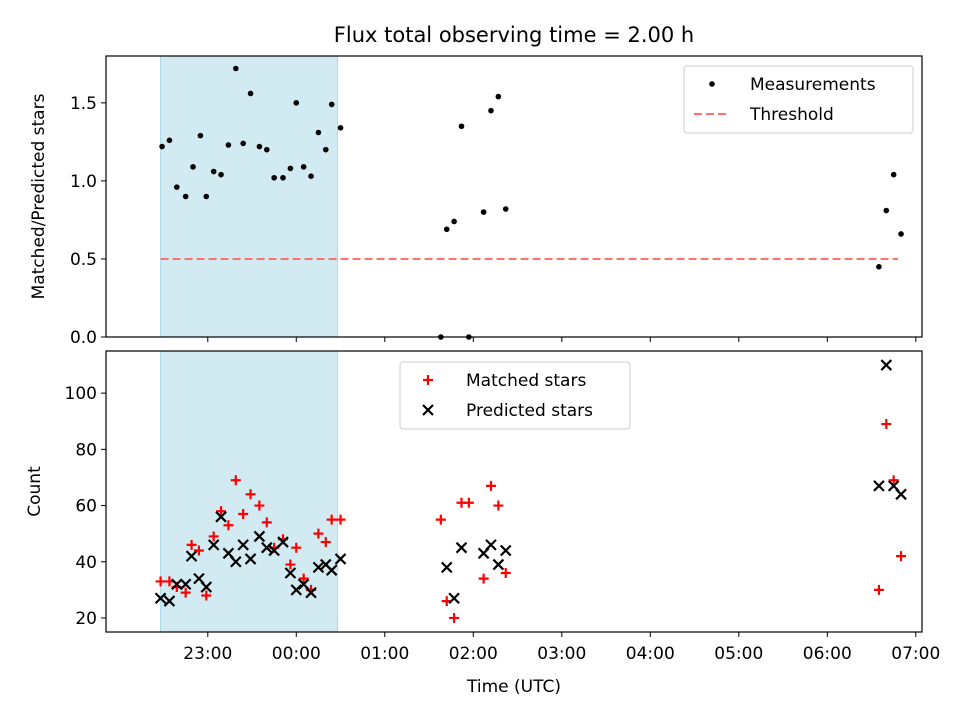 This screenshot has height=720, width=960. Describe the element at coordinates (650, 654) in the screenshot. I see `x-tick-label: 04:00` at that location.